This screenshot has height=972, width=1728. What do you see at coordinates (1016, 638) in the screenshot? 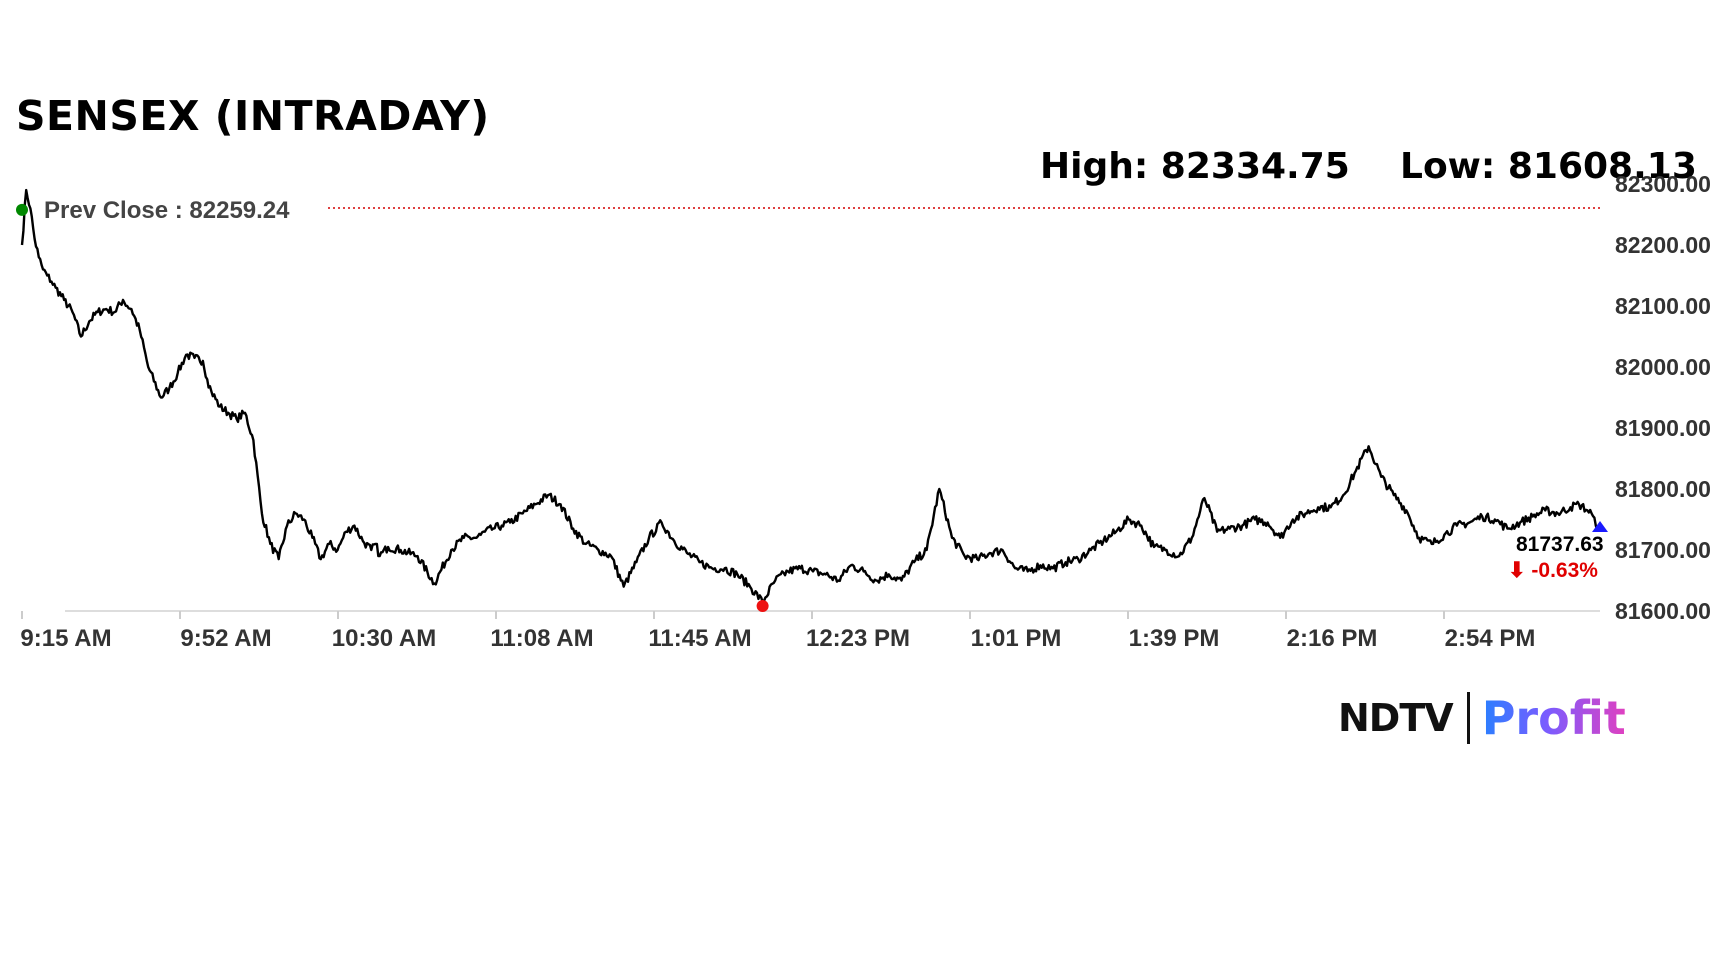
I see `x-tick-label: 1:01 PM` at bounding box center [1016, 638].